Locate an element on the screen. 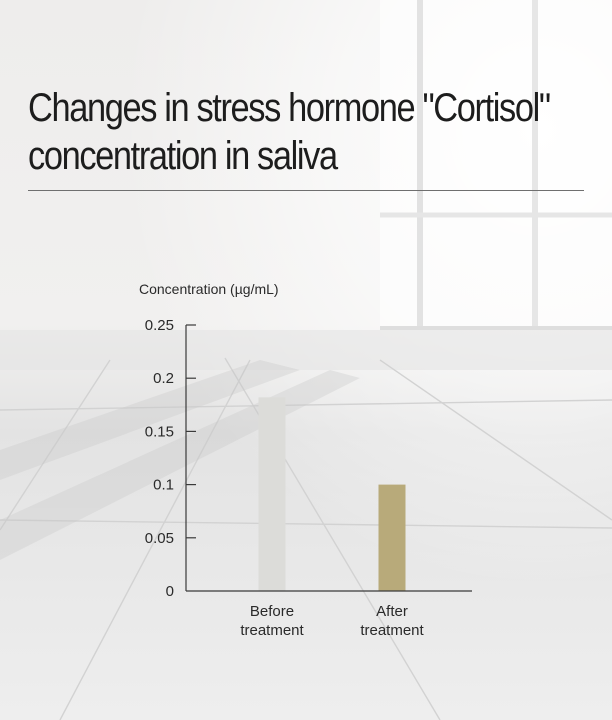 Image resolution: width=612 pixels, height=720 pixels. title-line-2: concentration in saliva is located at coordinates (183, 156).